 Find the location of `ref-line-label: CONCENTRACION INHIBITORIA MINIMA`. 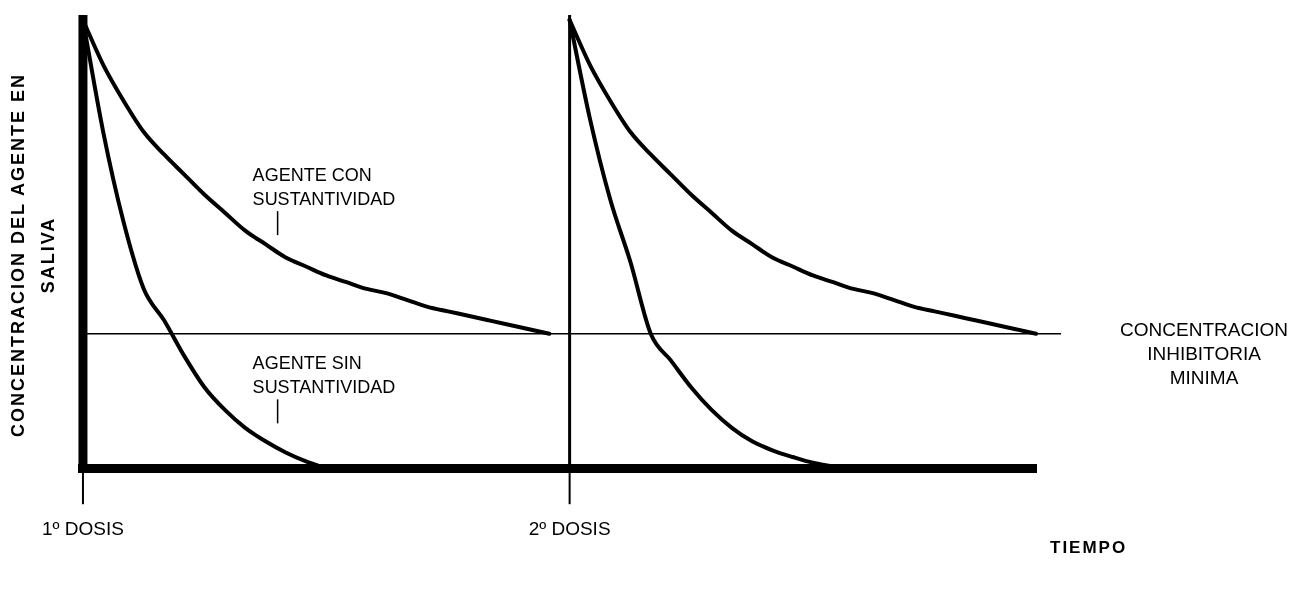

ref-line-label: CONCENTRACION INHIBITORIA MINIMA is located at coordinates (1204, 353).